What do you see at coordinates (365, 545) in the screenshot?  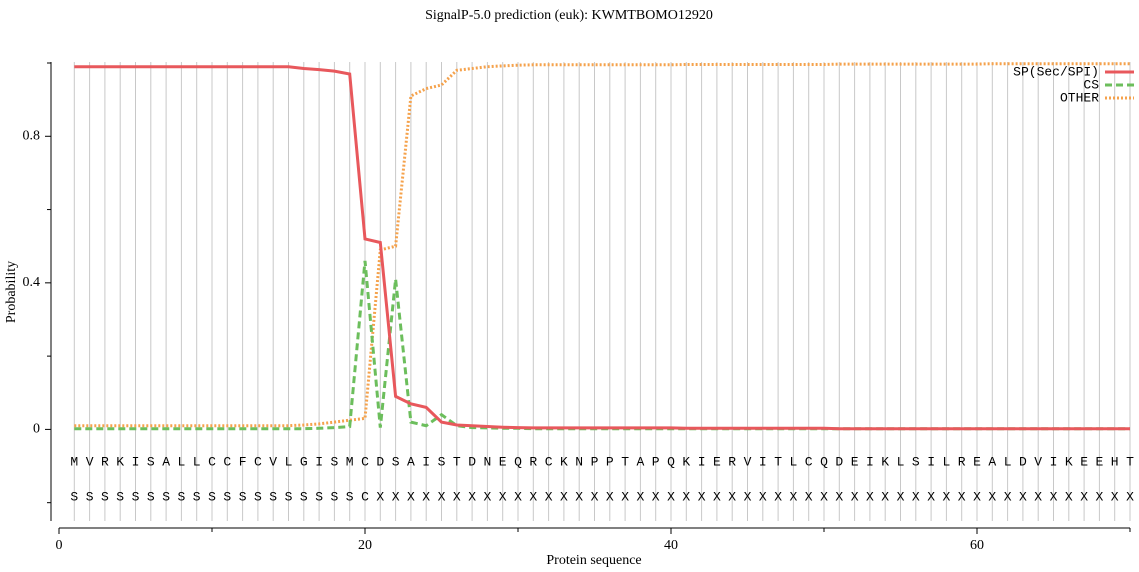 I see `x-tick-label: 20` at bounding box center [365, 545].